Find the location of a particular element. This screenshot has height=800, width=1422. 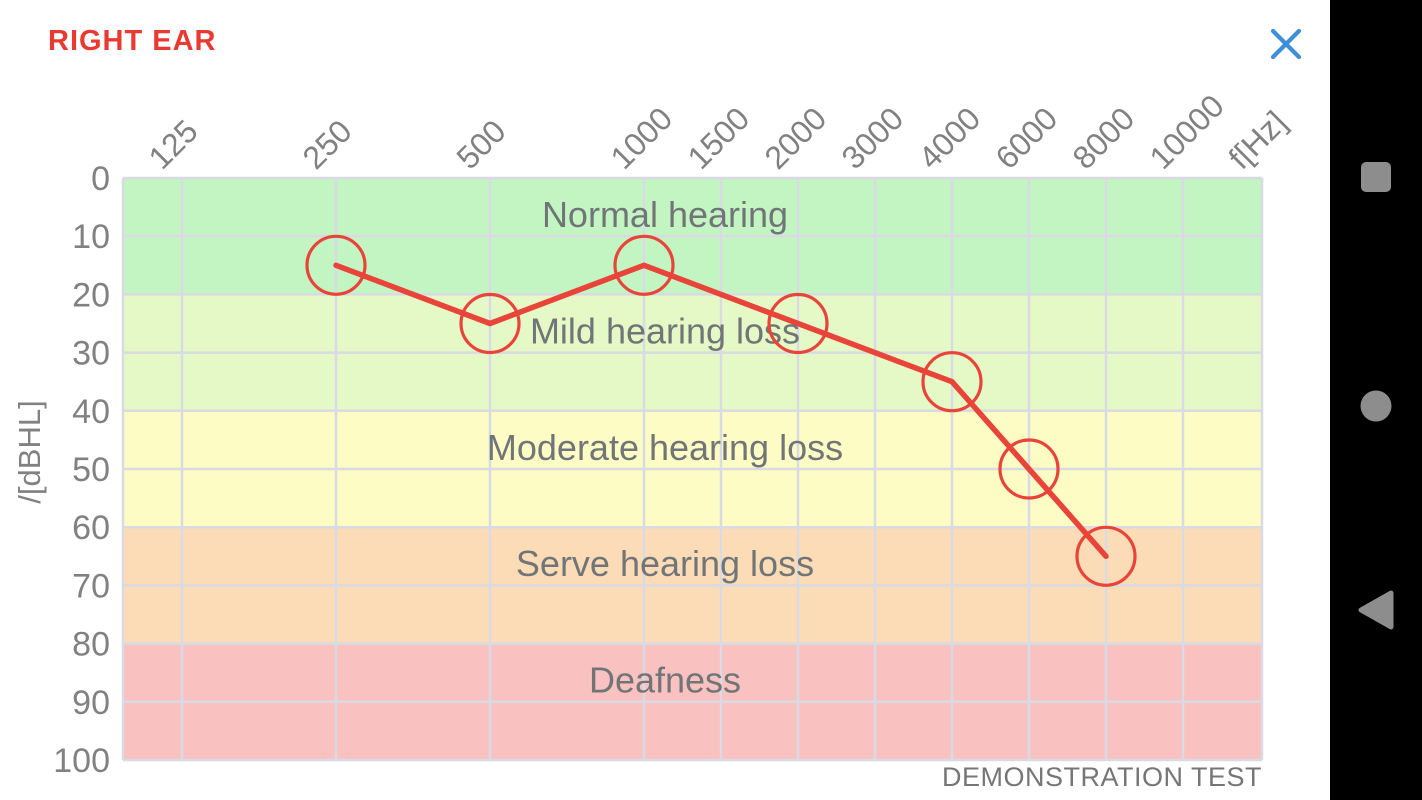

y-axis-unit-label: /[dBHL] is located at coordinates (29, 451).